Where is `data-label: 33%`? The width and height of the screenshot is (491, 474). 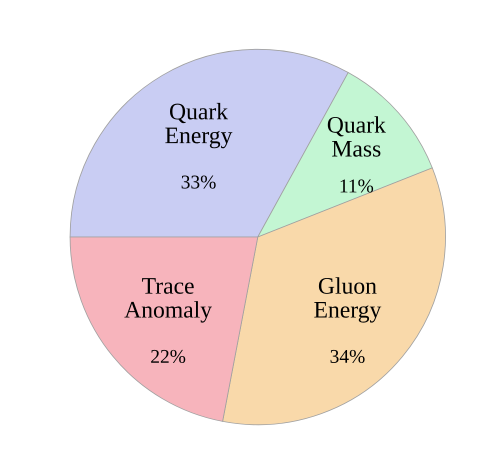 data-label: 33% is located at coordinates (199, 182).